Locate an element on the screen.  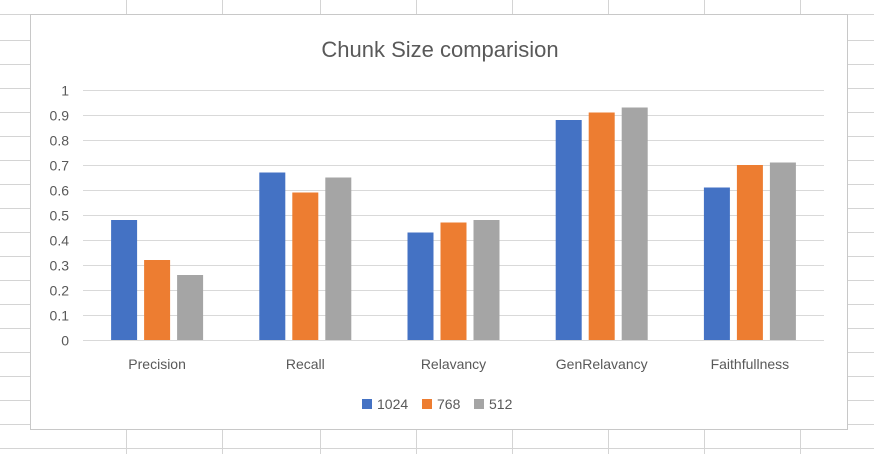
y-axis-tick-labels: 0 0.1 0.2 0.3 0.4 0.5 0.6 0.7 0.8 0.9 1 is located at coordinates (60, 216).